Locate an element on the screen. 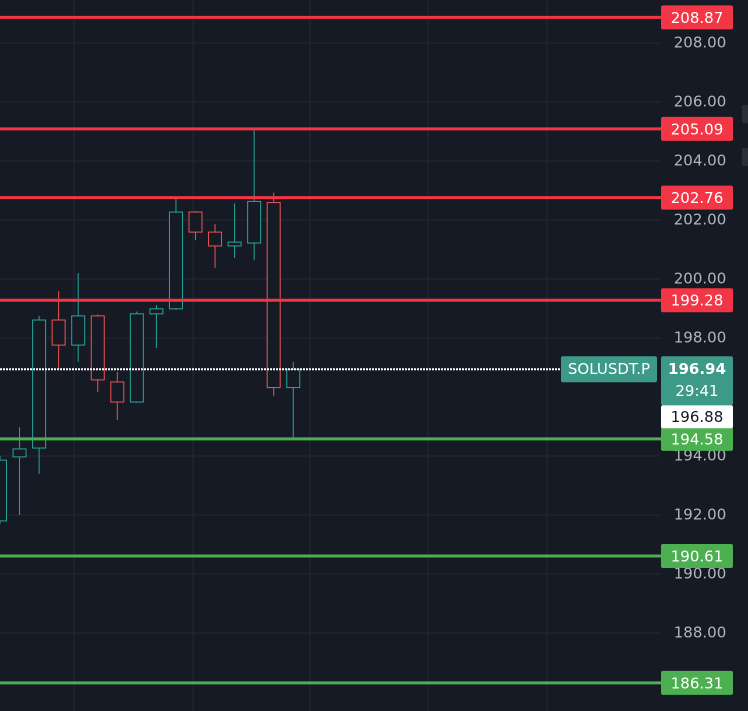 Image resolution: width=748 pixels, height=711 pixels. countdown: 29:41 is located at coordinates (696, 391).